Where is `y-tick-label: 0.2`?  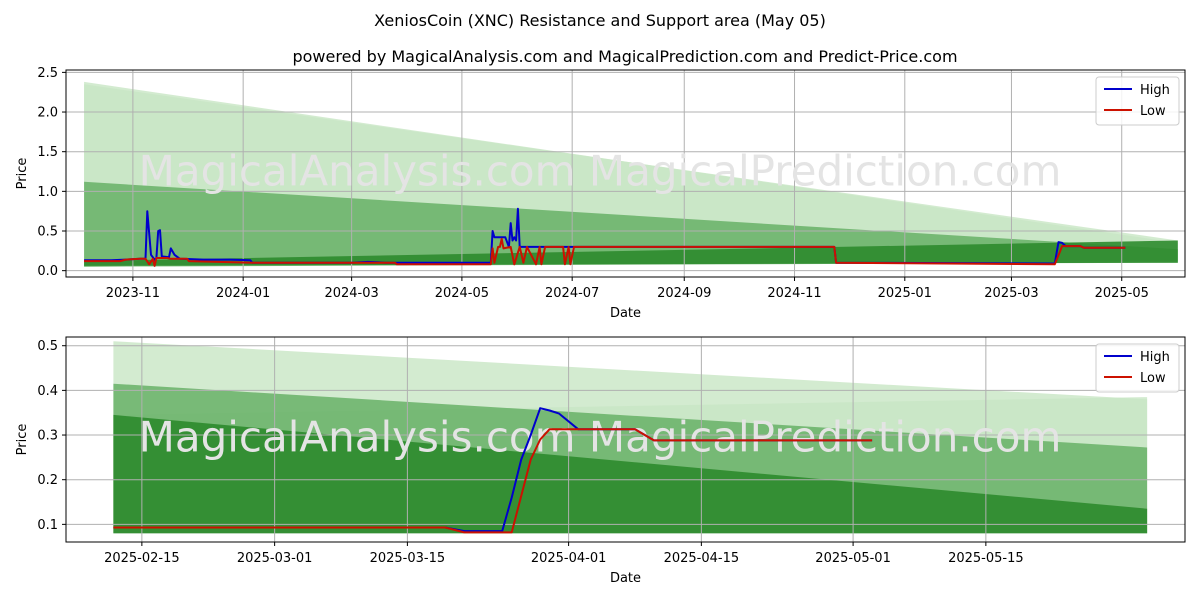
y-tick-label: 0.2 is located at coordinates (47, 480).